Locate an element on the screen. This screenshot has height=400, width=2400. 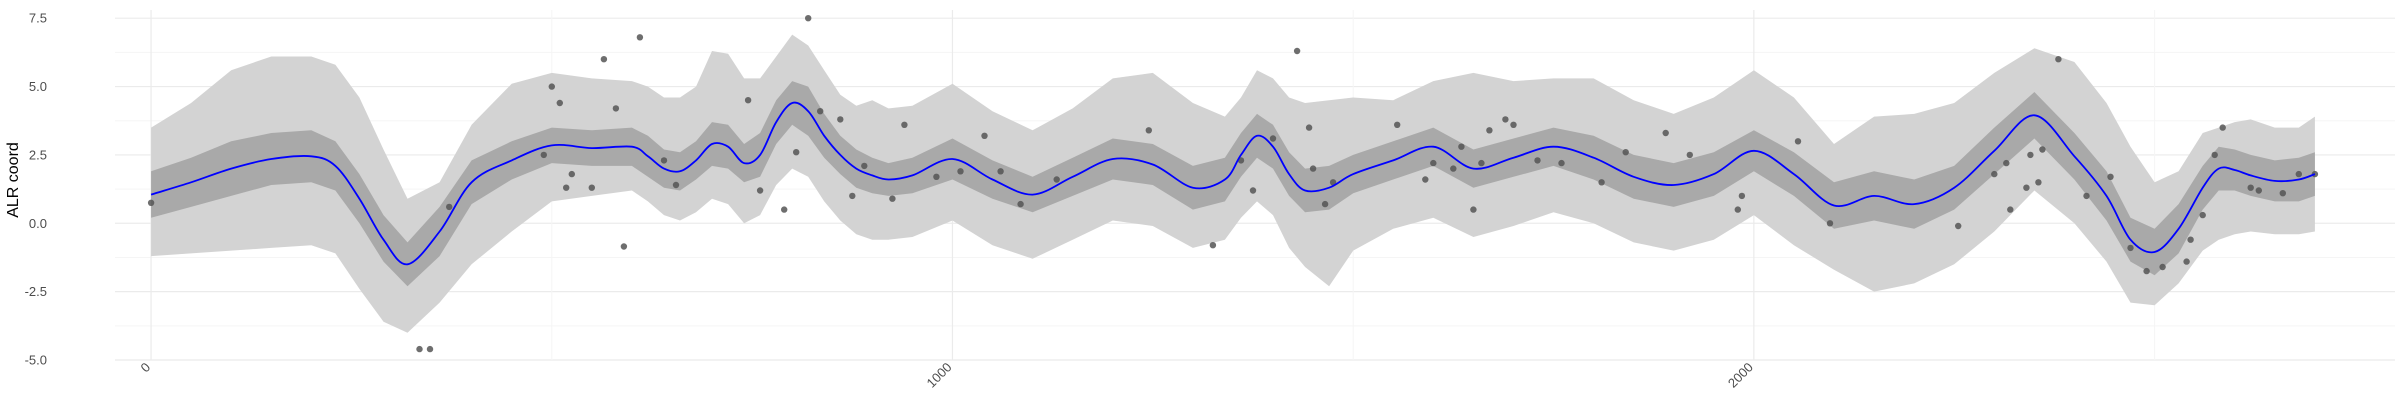
x-tick-label: 2000 is located at coordinates (1740, 375).